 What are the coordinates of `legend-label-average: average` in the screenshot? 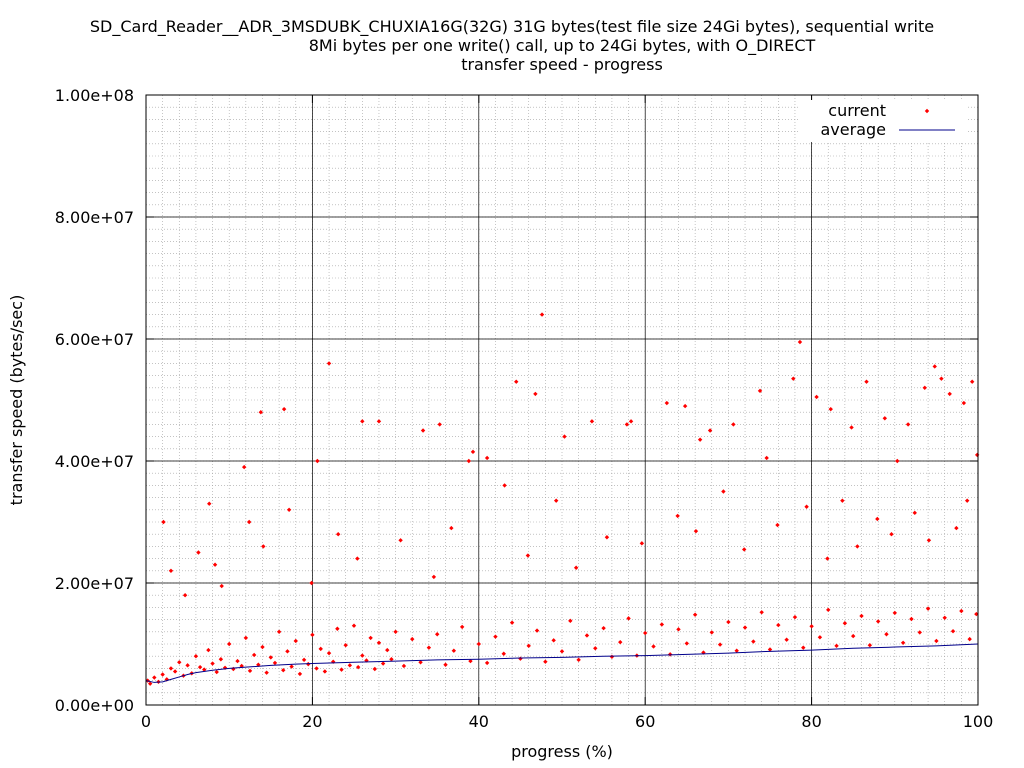 It's located at (854, 129).